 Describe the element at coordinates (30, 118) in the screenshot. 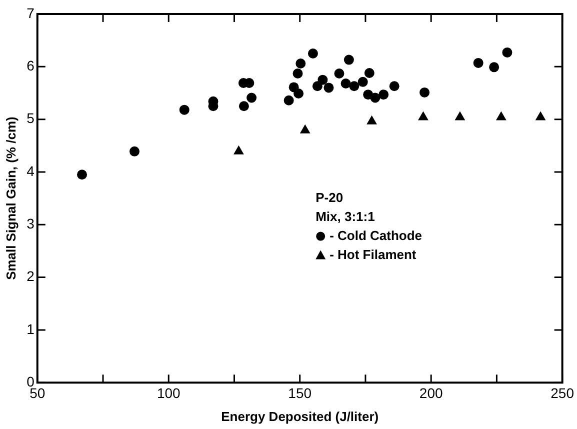

I see `y-tick-label: 5` at that location.